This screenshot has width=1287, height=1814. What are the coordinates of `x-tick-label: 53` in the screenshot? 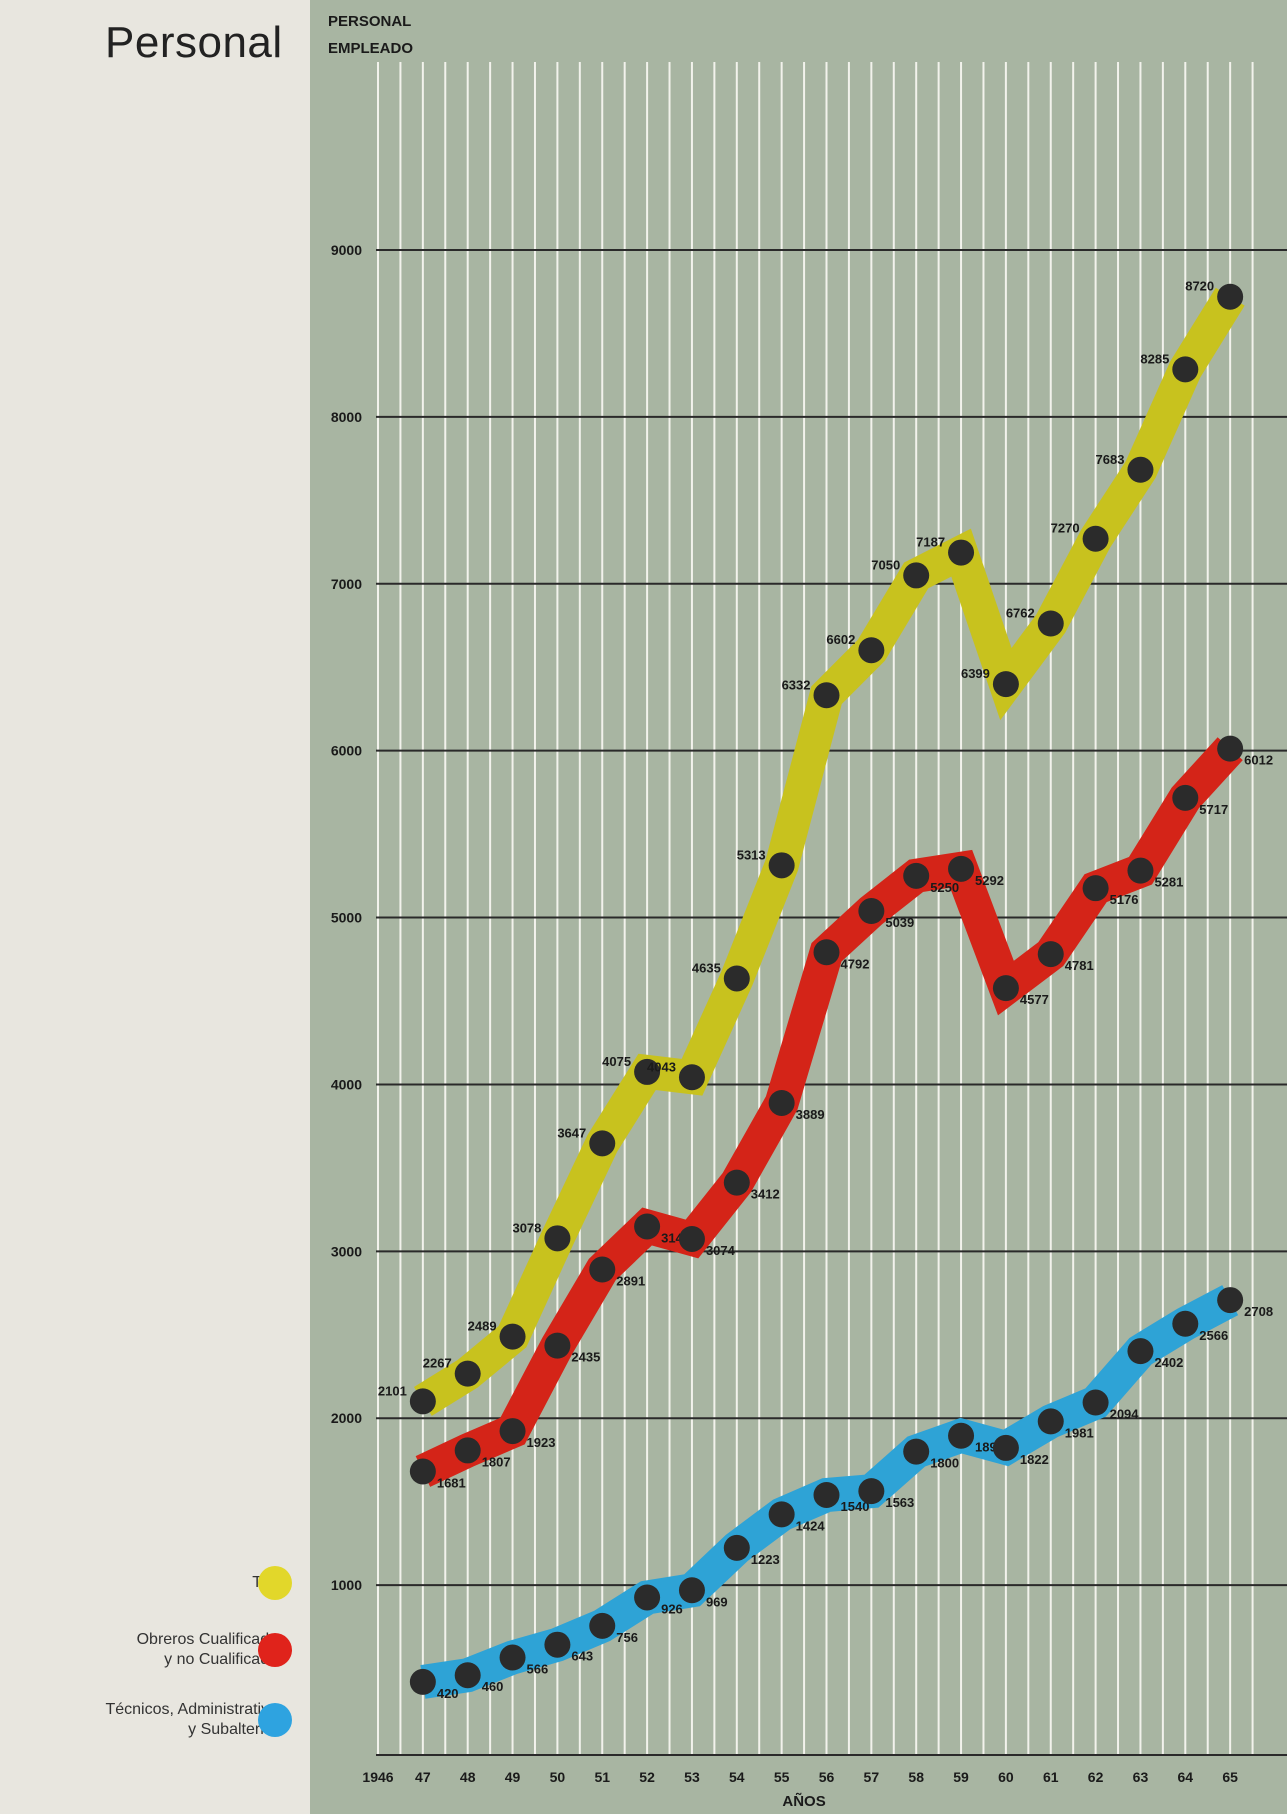 It's located at (692, 1777).